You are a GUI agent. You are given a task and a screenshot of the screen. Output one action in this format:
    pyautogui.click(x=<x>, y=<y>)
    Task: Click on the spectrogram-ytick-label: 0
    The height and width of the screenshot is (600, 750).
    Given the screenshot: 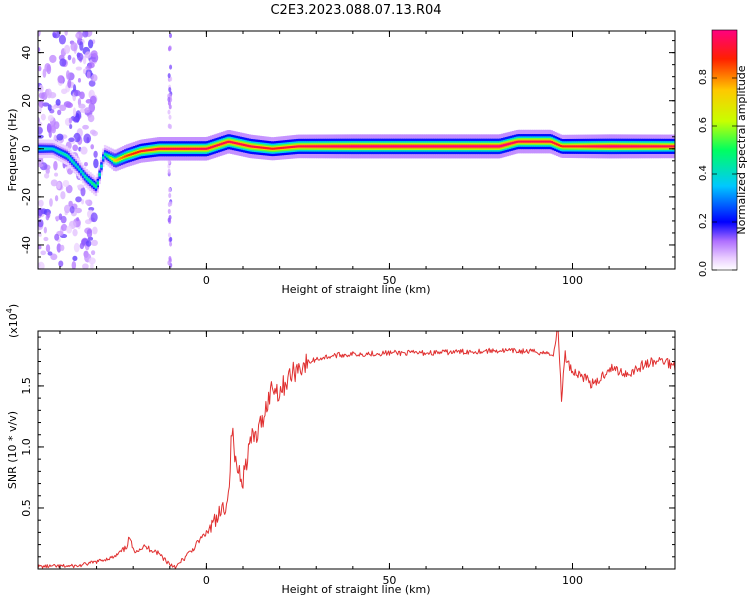 What is the action you would take?
    pyautogui.click(x=26, y=148)
    